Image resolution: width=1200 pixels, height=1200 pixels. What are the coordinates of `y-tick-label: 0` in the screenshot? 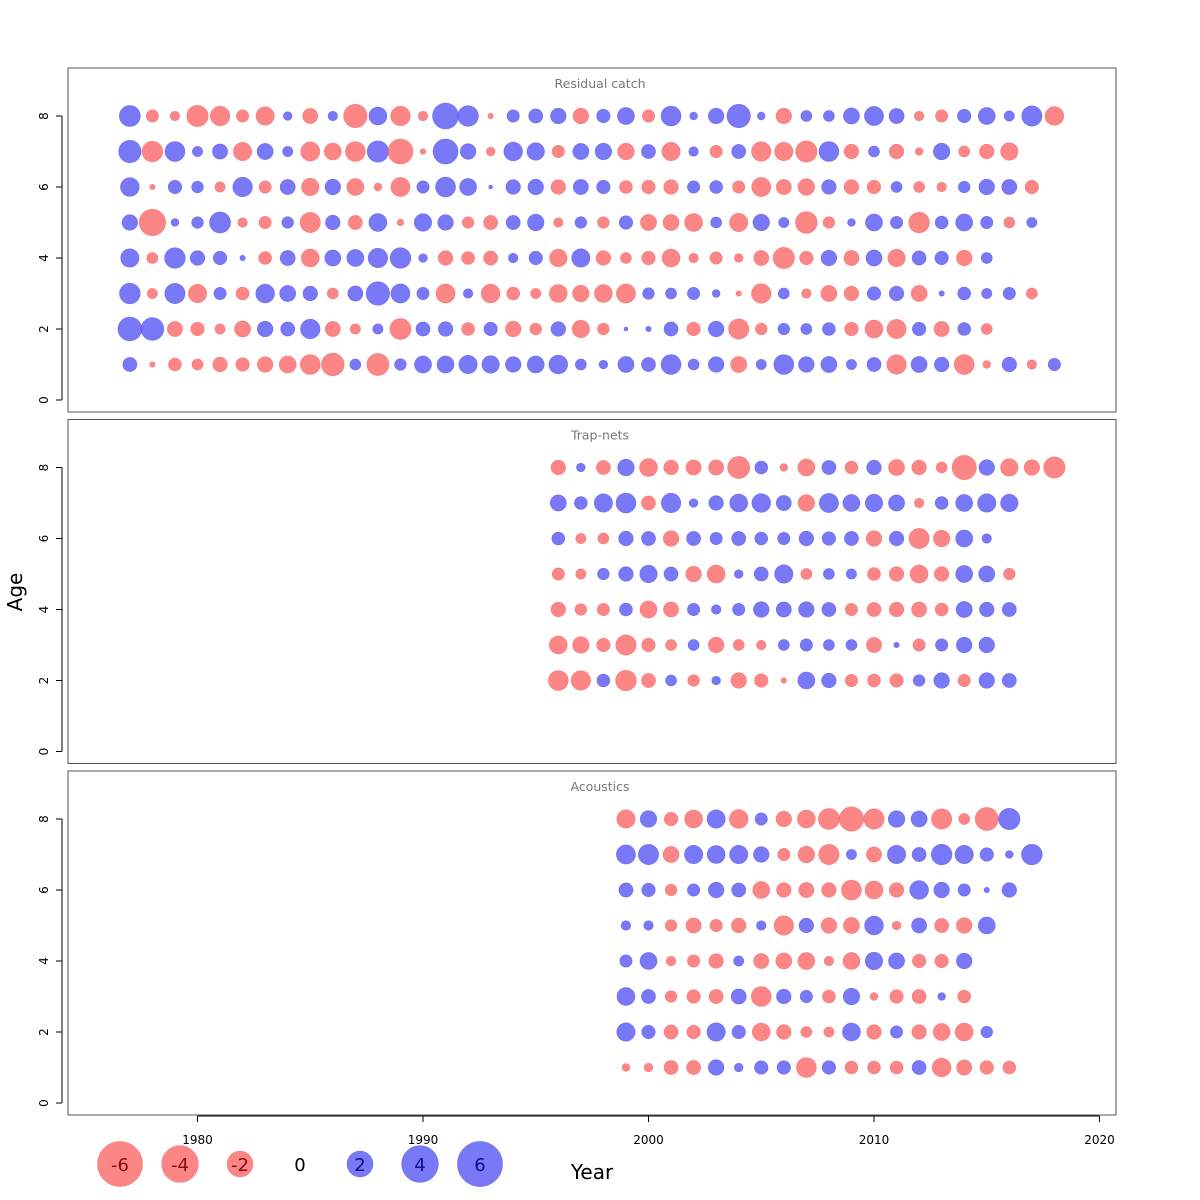 It's located at (44, 1103).